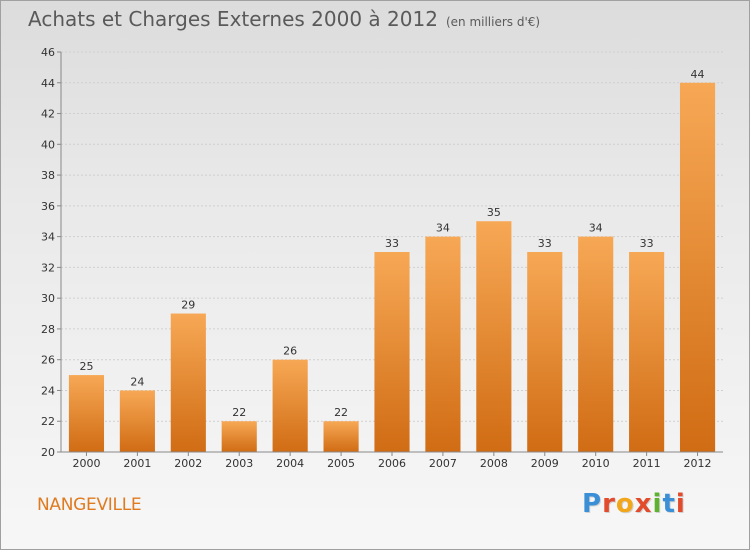 This screenshot has width=750, height=550. What do you see at coordinates (48, 237) in the screenshot?
I see `y-tick-label: 34` at bounding box center [48, 237].